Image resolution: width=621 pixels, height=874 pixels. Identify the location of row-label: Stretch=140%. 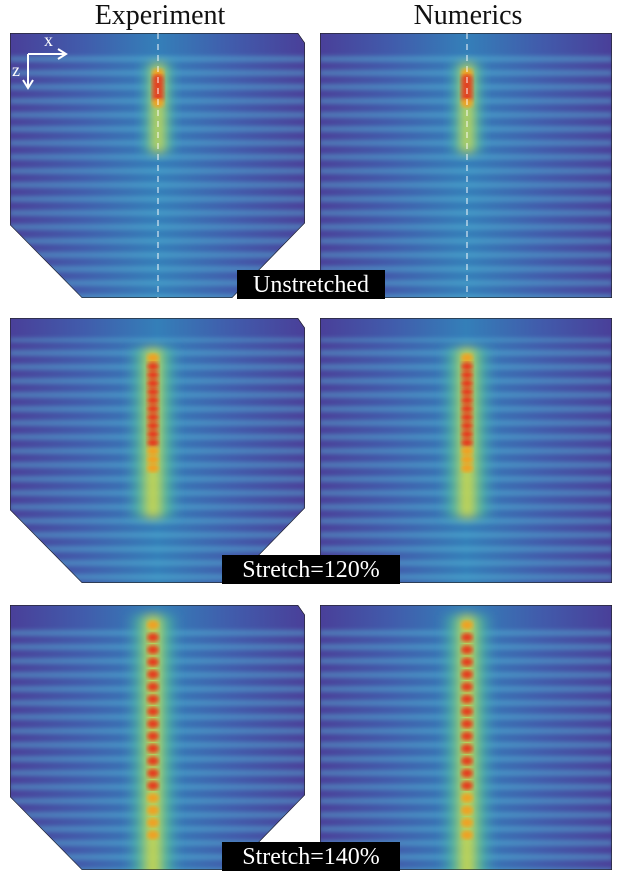
(311, 857).